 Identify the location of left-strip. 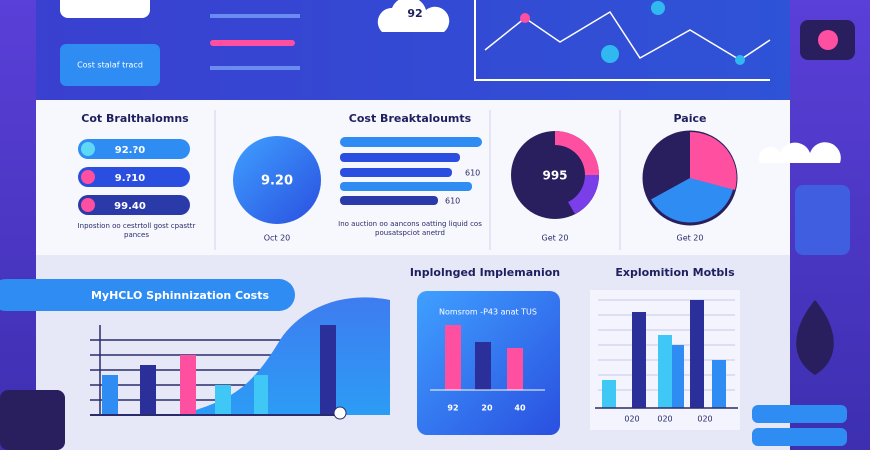
(18, 225).